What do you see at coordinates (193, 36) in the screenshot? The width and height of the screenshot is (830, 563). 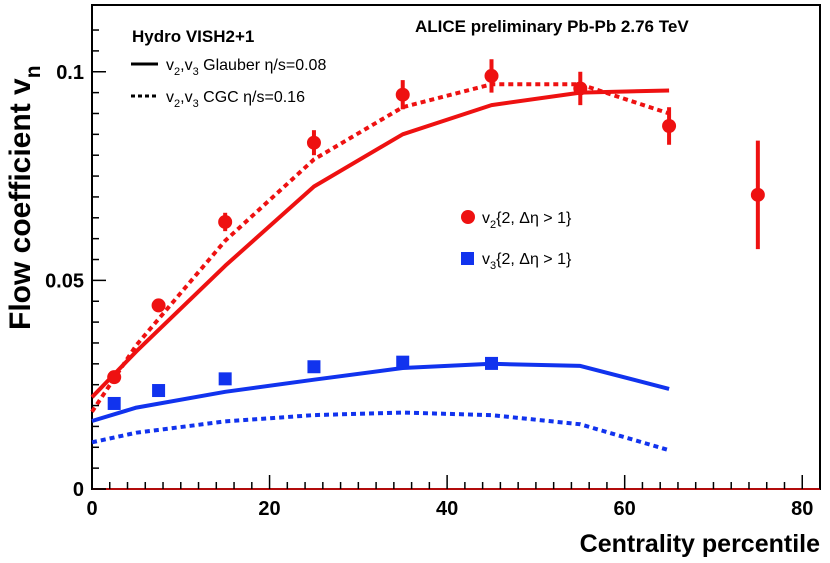 I see `legend-header: Hydro VISH2+1` at bounding box center [193, 36].